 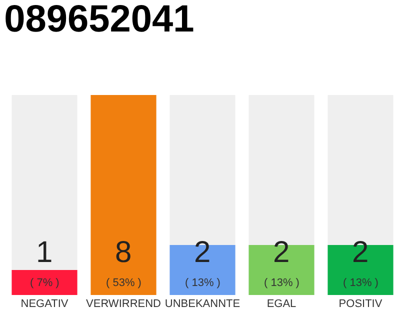 What do you see at coordinates (281, 304) in the screenshot?
I see `x-tick-label: EGAL` at bounding box center [281, 304].